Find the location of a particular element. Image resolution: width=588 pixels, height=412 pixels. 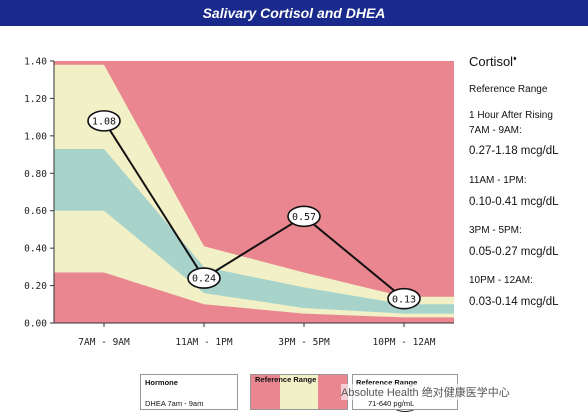

reference-range-label: Reference Range is located at coordinates (508, 89).